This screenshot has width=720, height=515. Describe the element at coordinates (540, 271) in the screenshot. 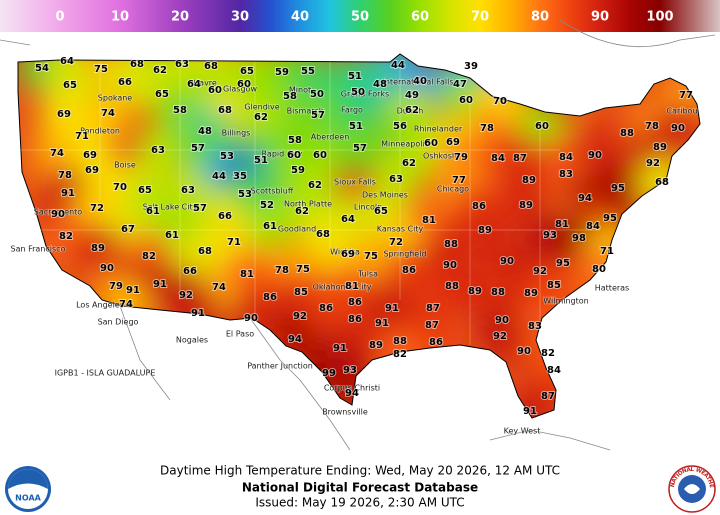

I see `temperature-label: 92` at that location.